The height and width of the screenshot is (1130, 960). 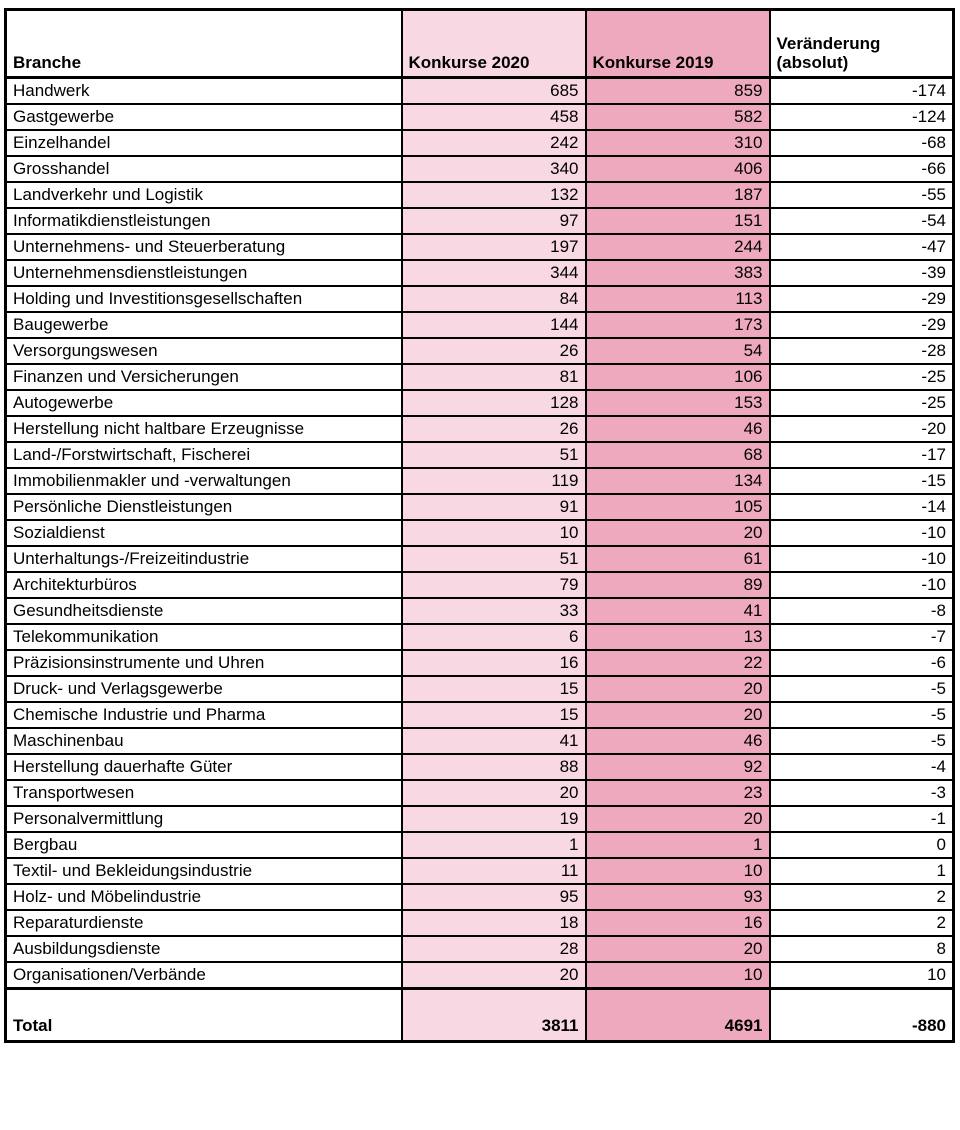 What do you see at coordinates (203, 43) in the screenshot?
I see `header-branche: Branche` at bounding box center [203, 43].